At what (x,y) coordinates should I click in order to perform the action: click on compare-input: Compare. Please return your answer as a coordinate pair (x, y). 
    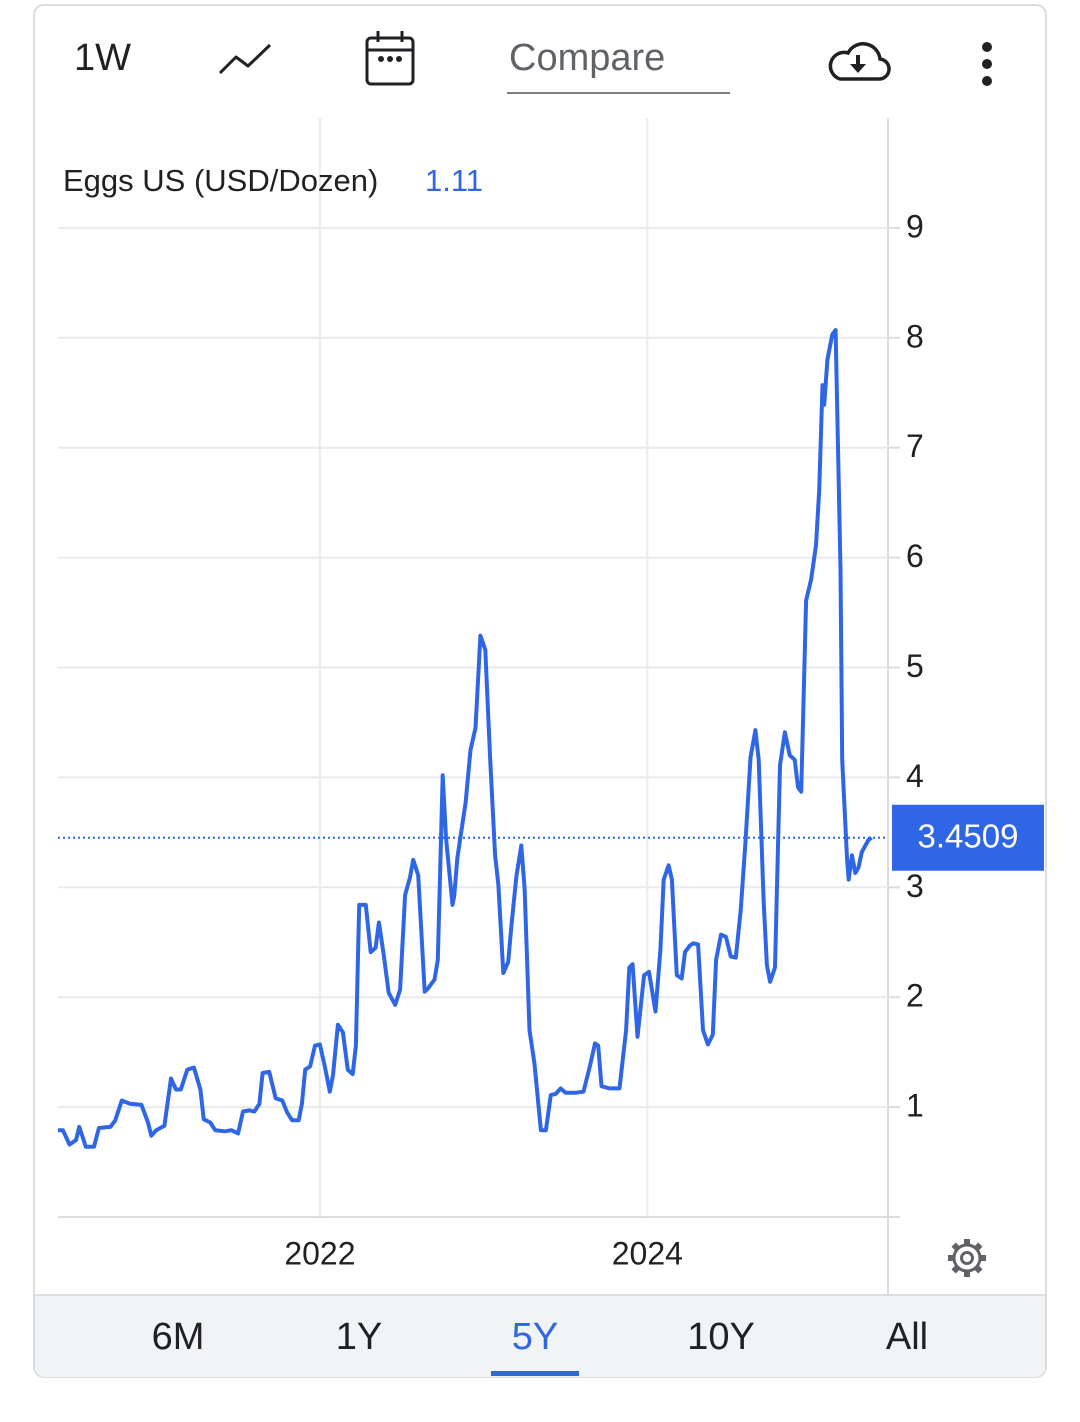
    Looking at the image, I should click on (587, 58).